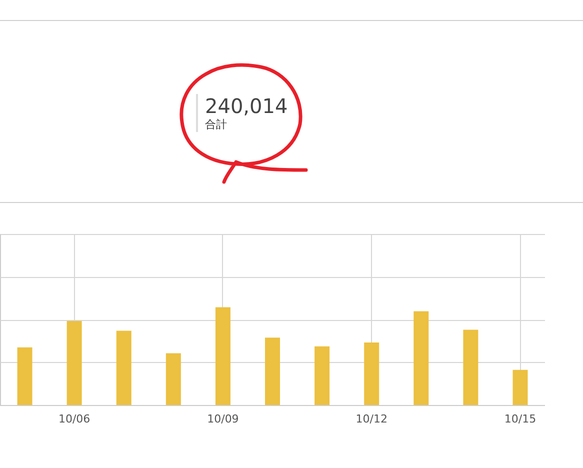 The width and height of the screenshot is (583, 468). What do you see at coordinates (372, 419) in the screenshot?
I see `x-tick-label: 10/12` at bounding box center [372, 419].